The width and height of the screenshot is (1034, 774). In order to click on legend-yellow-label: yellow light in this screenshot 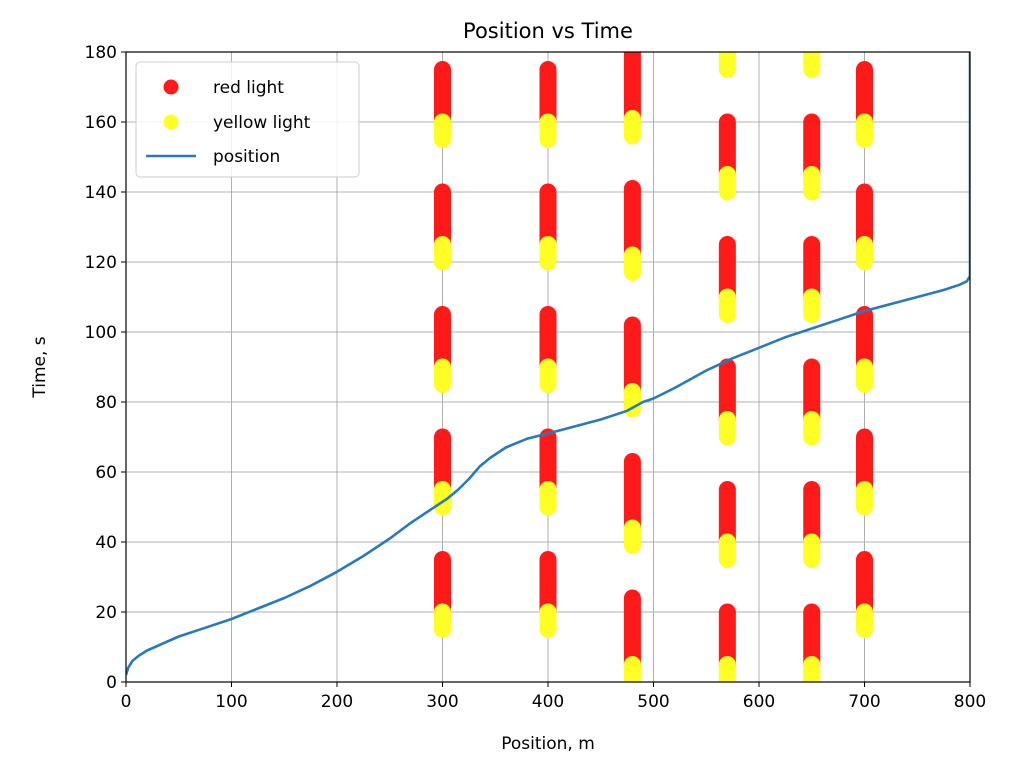, I will do `click(262, 123)`.